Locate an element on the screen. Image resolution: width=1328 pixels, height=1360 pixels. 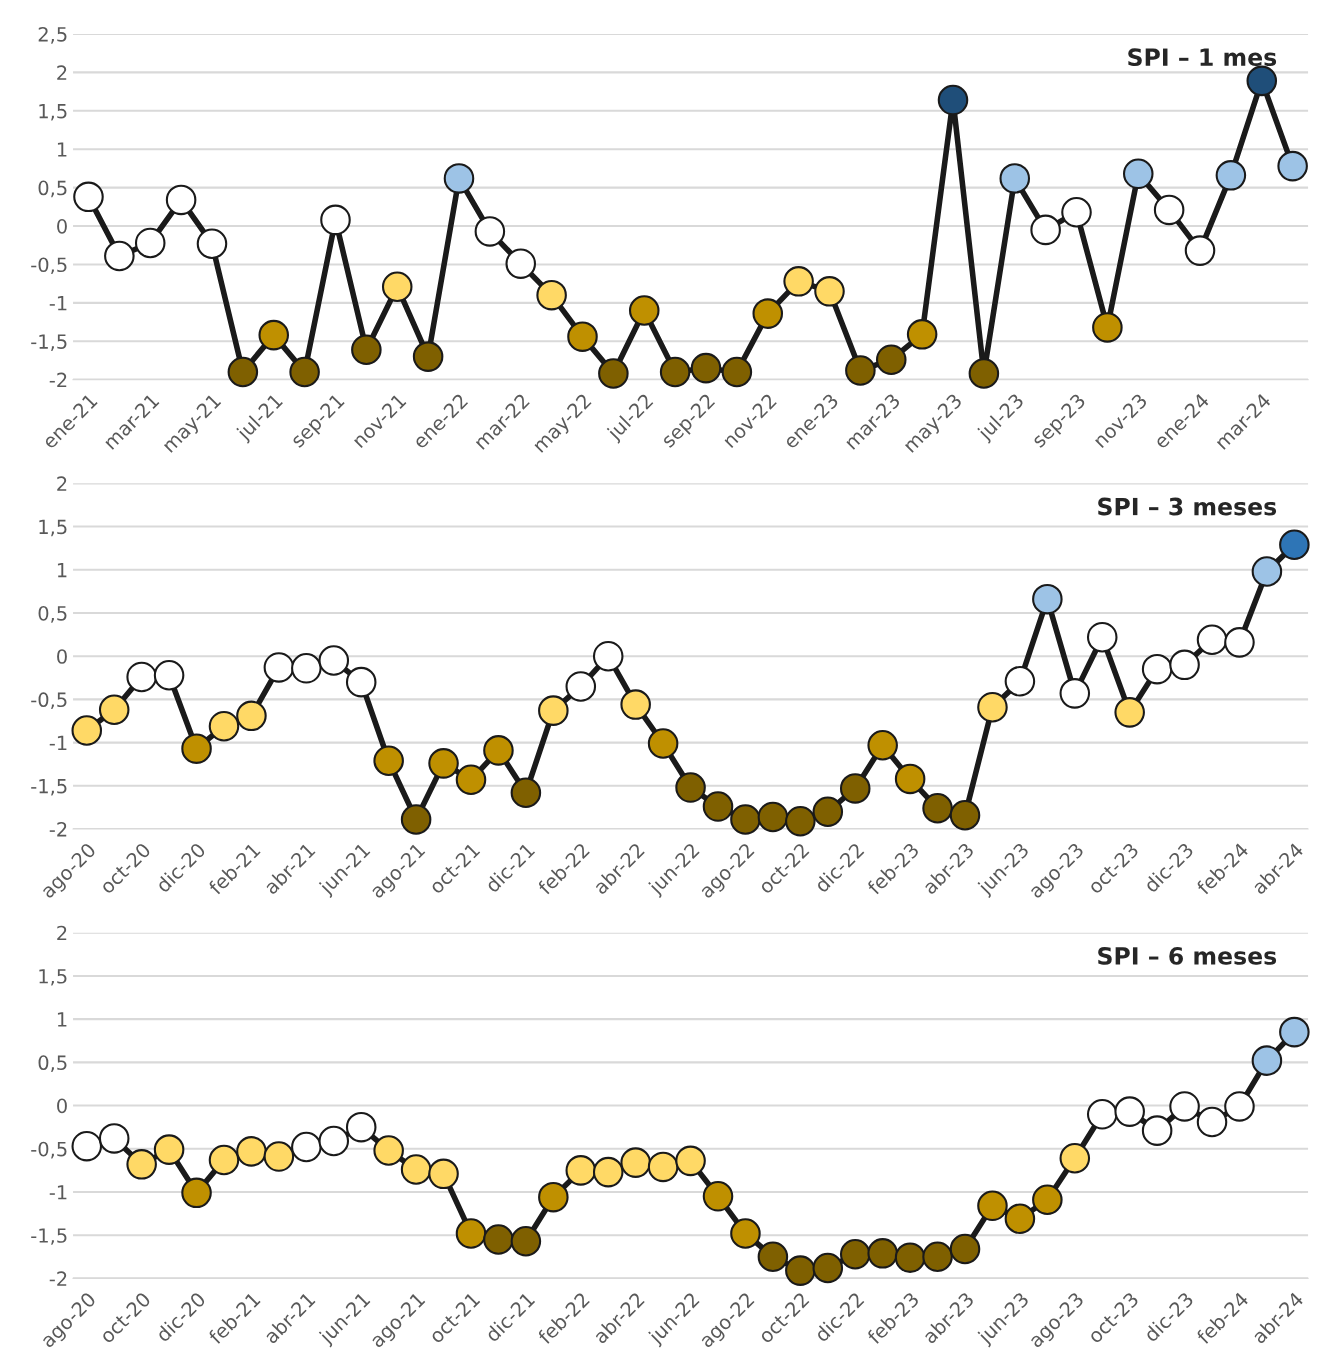
chart-title: SPI – 3 meses is located at coordinates (1187, 506).